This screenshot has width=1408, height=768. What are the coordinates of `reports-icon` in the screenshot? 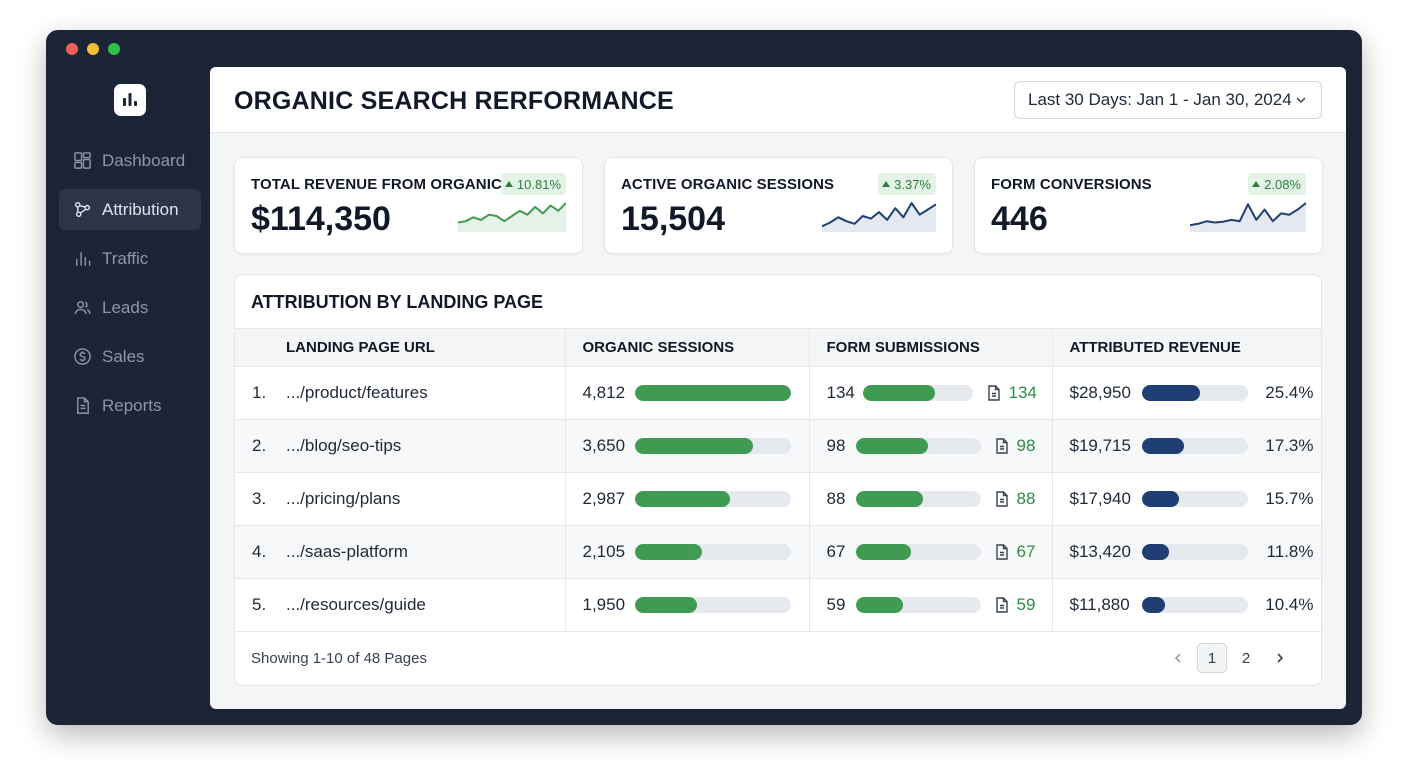 It's located at (82, 405).